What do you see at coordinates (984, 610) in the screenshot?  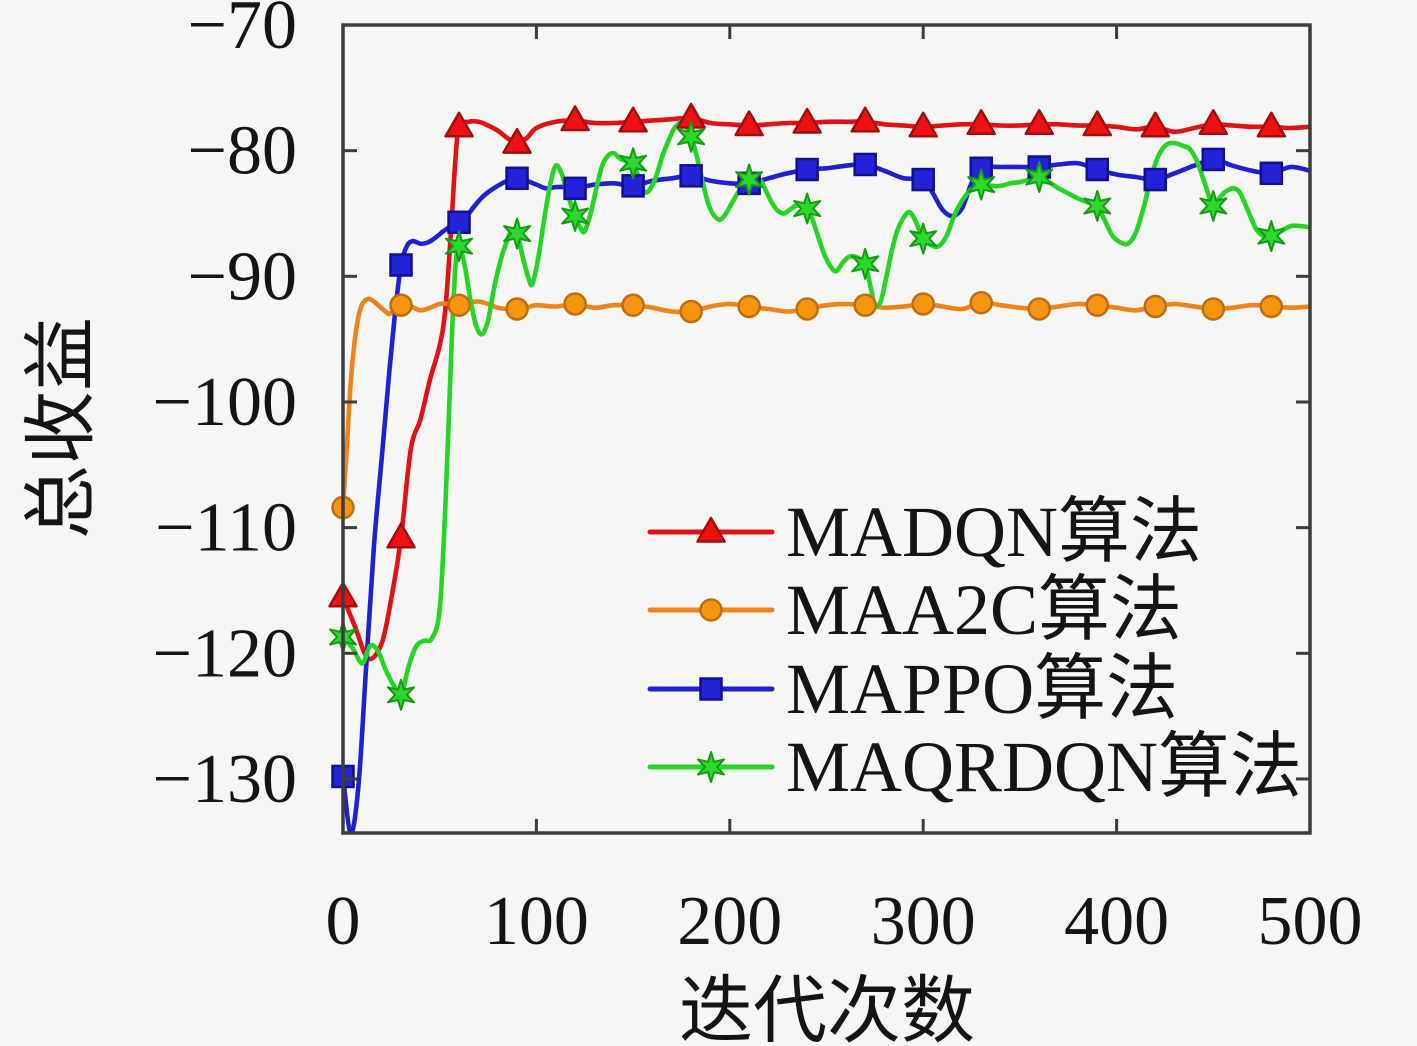 I see `legend-label-maa2c: MAA2C算法` at bounding box center [984, 610].